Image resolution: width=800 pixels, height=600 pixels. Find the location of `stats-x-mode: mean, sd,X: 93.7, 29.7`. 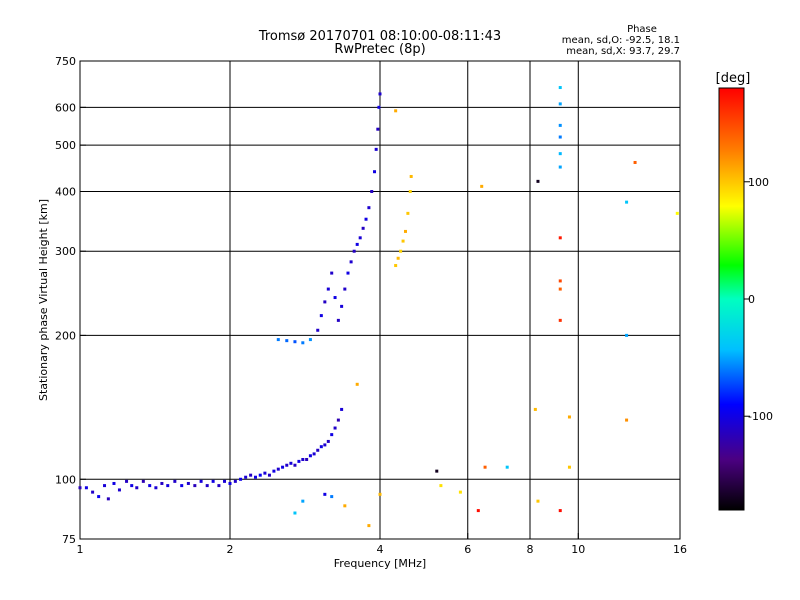

stats-x-mode: mean, sd,X: 93.7, 29.7 is located at coordinates (623, 51).